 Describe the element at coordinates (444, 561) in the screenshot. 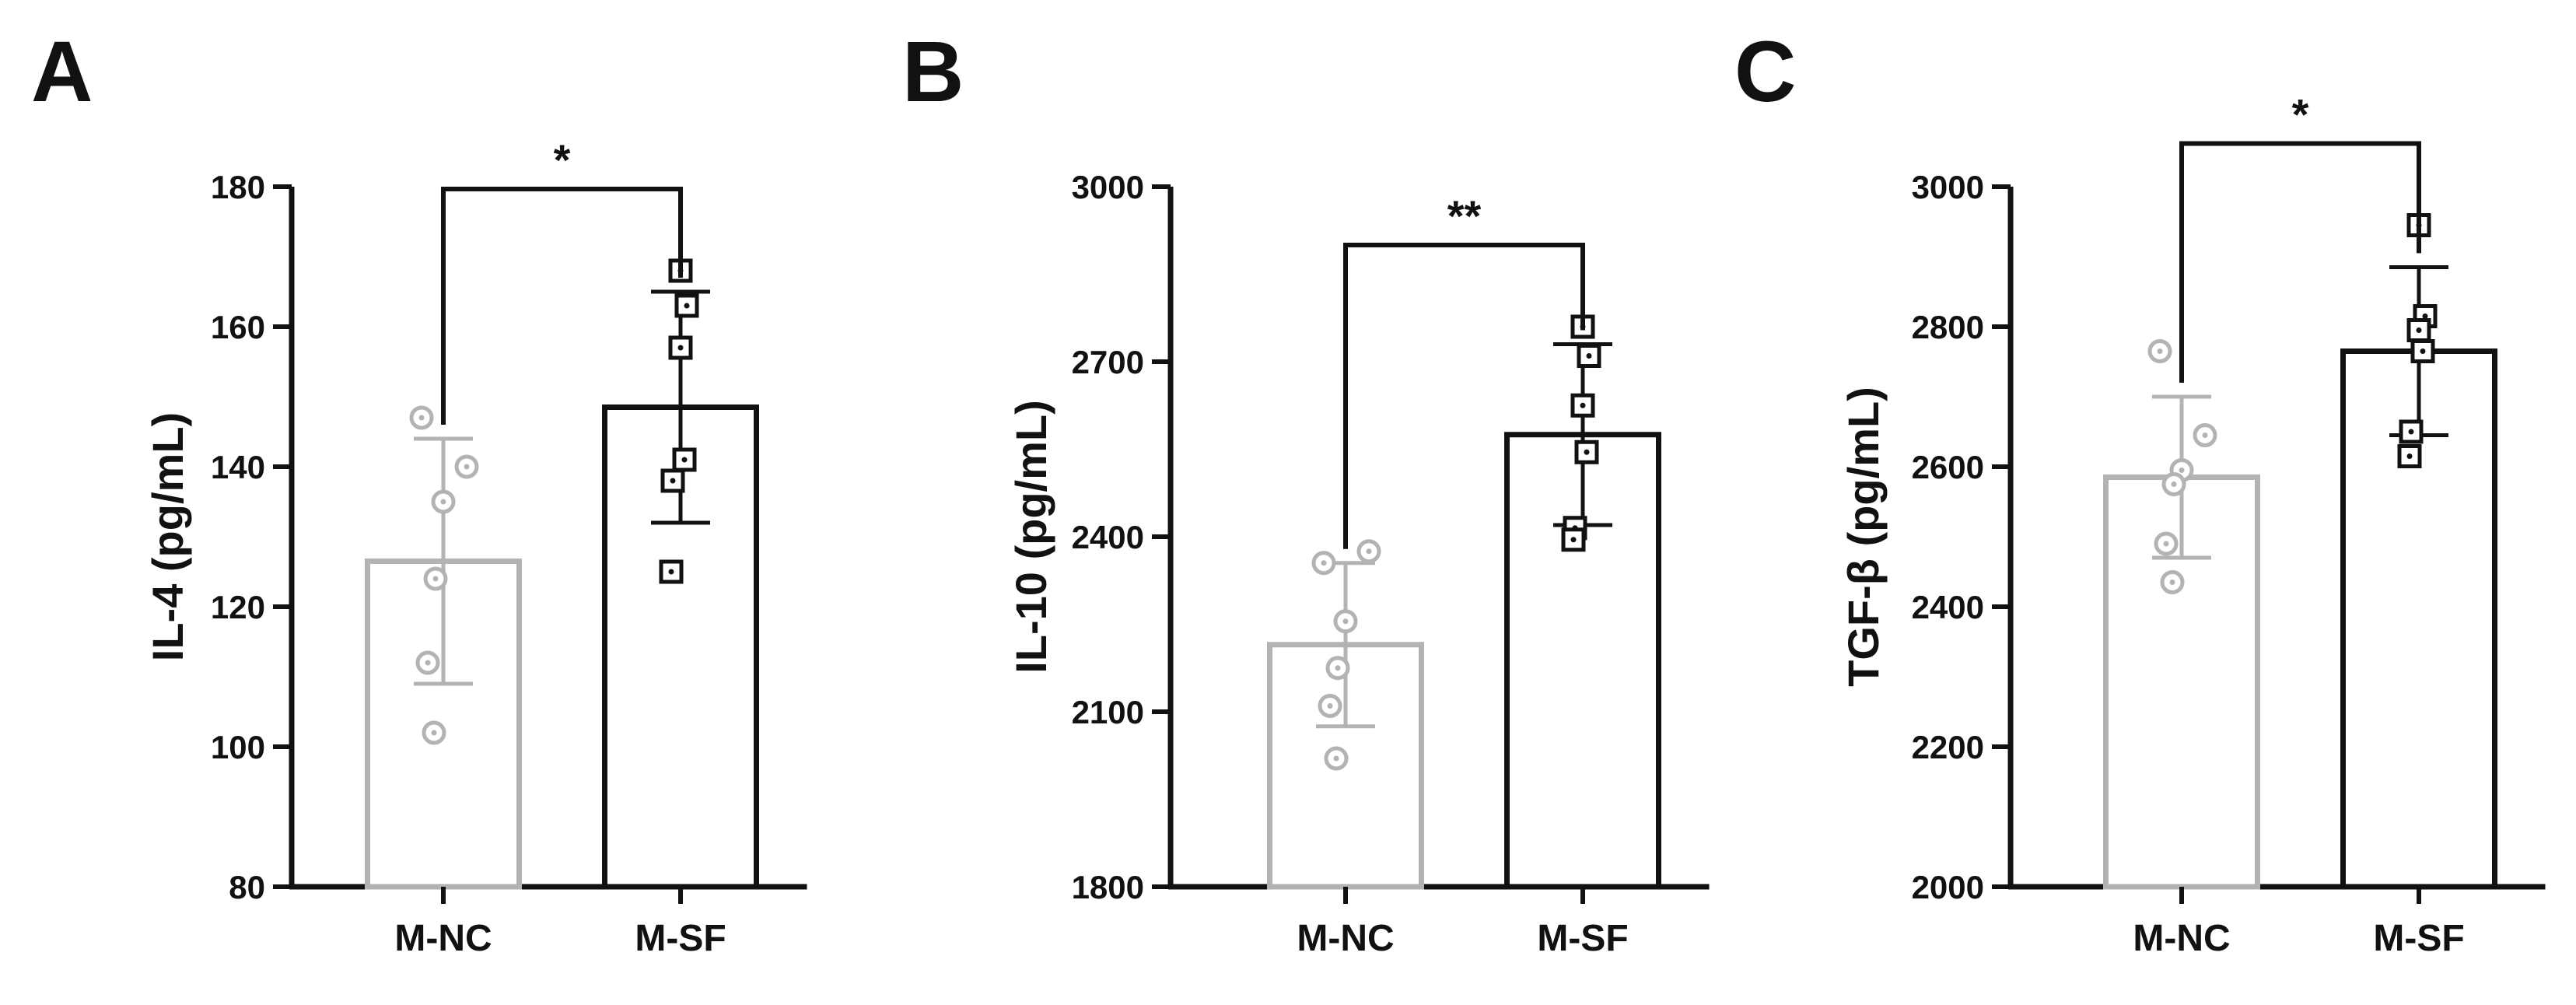

I see `error-bar-m-nc` at that location.